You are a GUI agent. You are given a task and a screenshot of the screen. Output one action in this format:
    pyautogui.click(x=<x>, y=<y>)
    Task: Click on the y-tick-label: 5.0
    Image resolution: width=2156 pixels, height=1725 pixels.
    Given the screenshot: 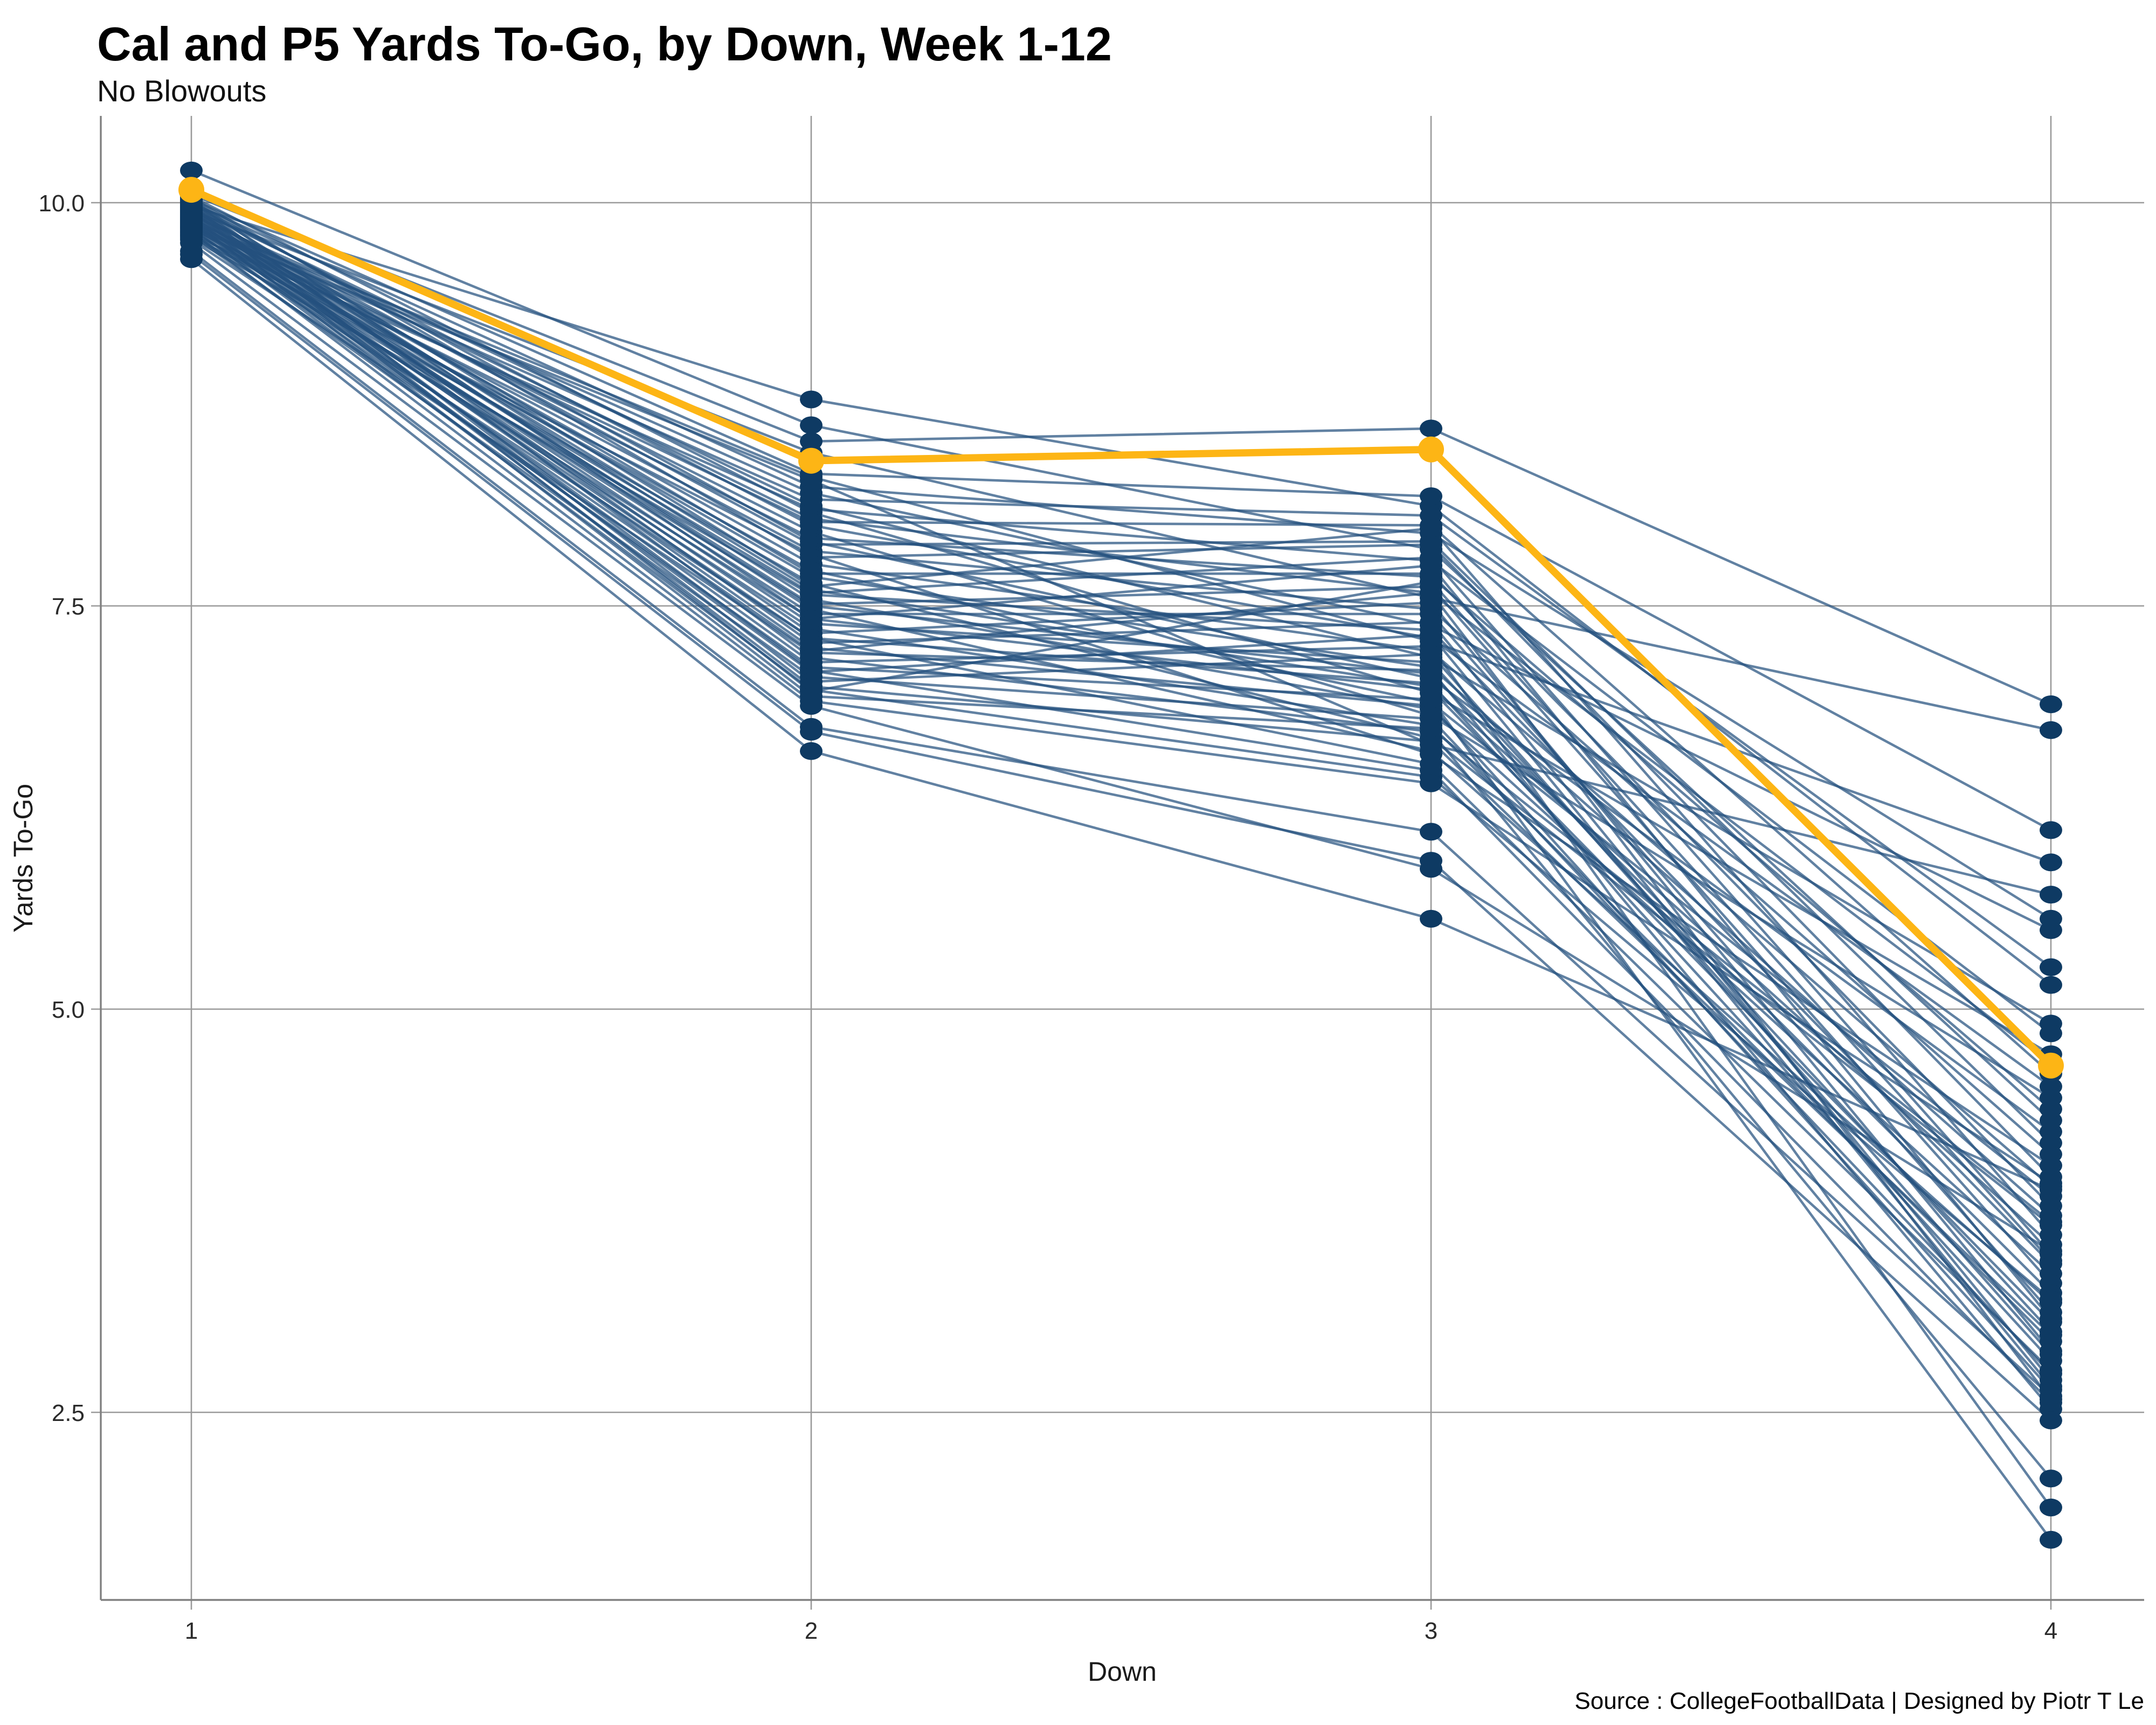 What is the action you would take?
    pyautogui.click(x=68, y=1010)
    